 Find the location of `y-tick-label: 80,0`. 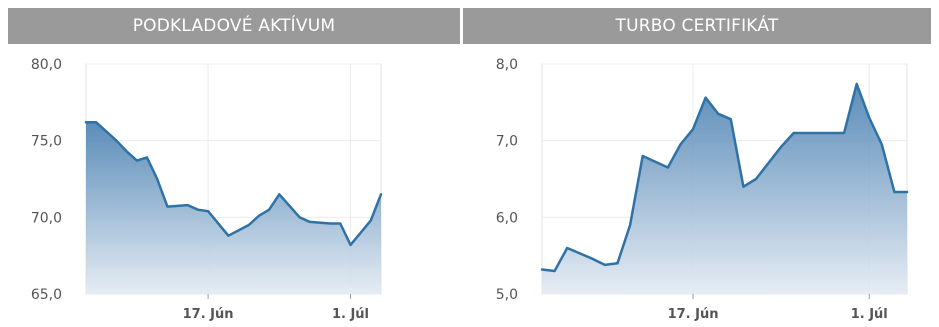

y-tick-label: 80,0 is located at coordinates (46, 65).